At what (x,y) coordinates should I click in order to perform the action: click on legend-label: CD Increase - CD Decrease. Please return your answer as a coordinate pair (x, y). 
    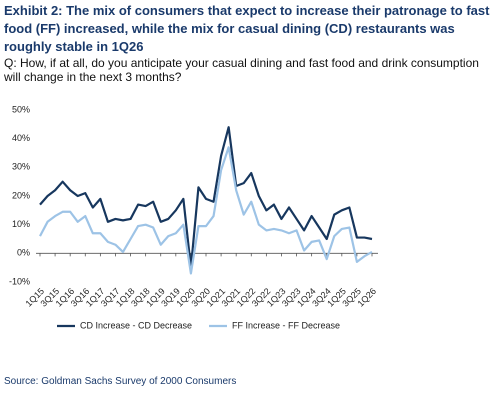
    Looking at the image, I should click on (136, 325).